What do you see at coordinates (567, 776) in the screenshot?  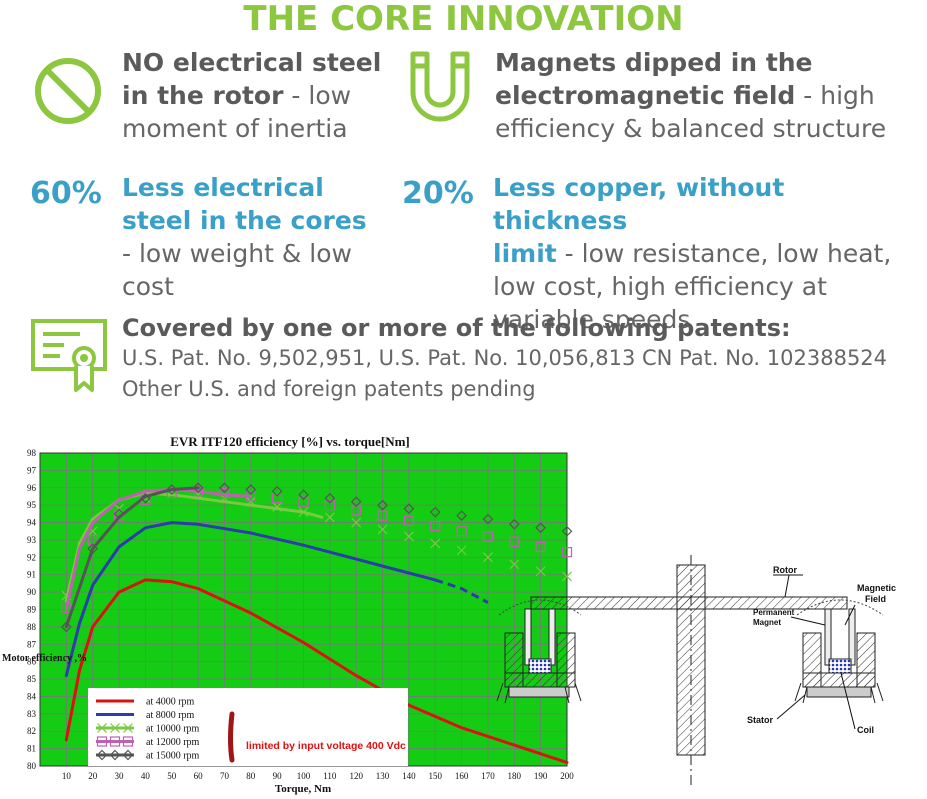 I see `x-tick-label: 200` at bounding box center [567, 776].